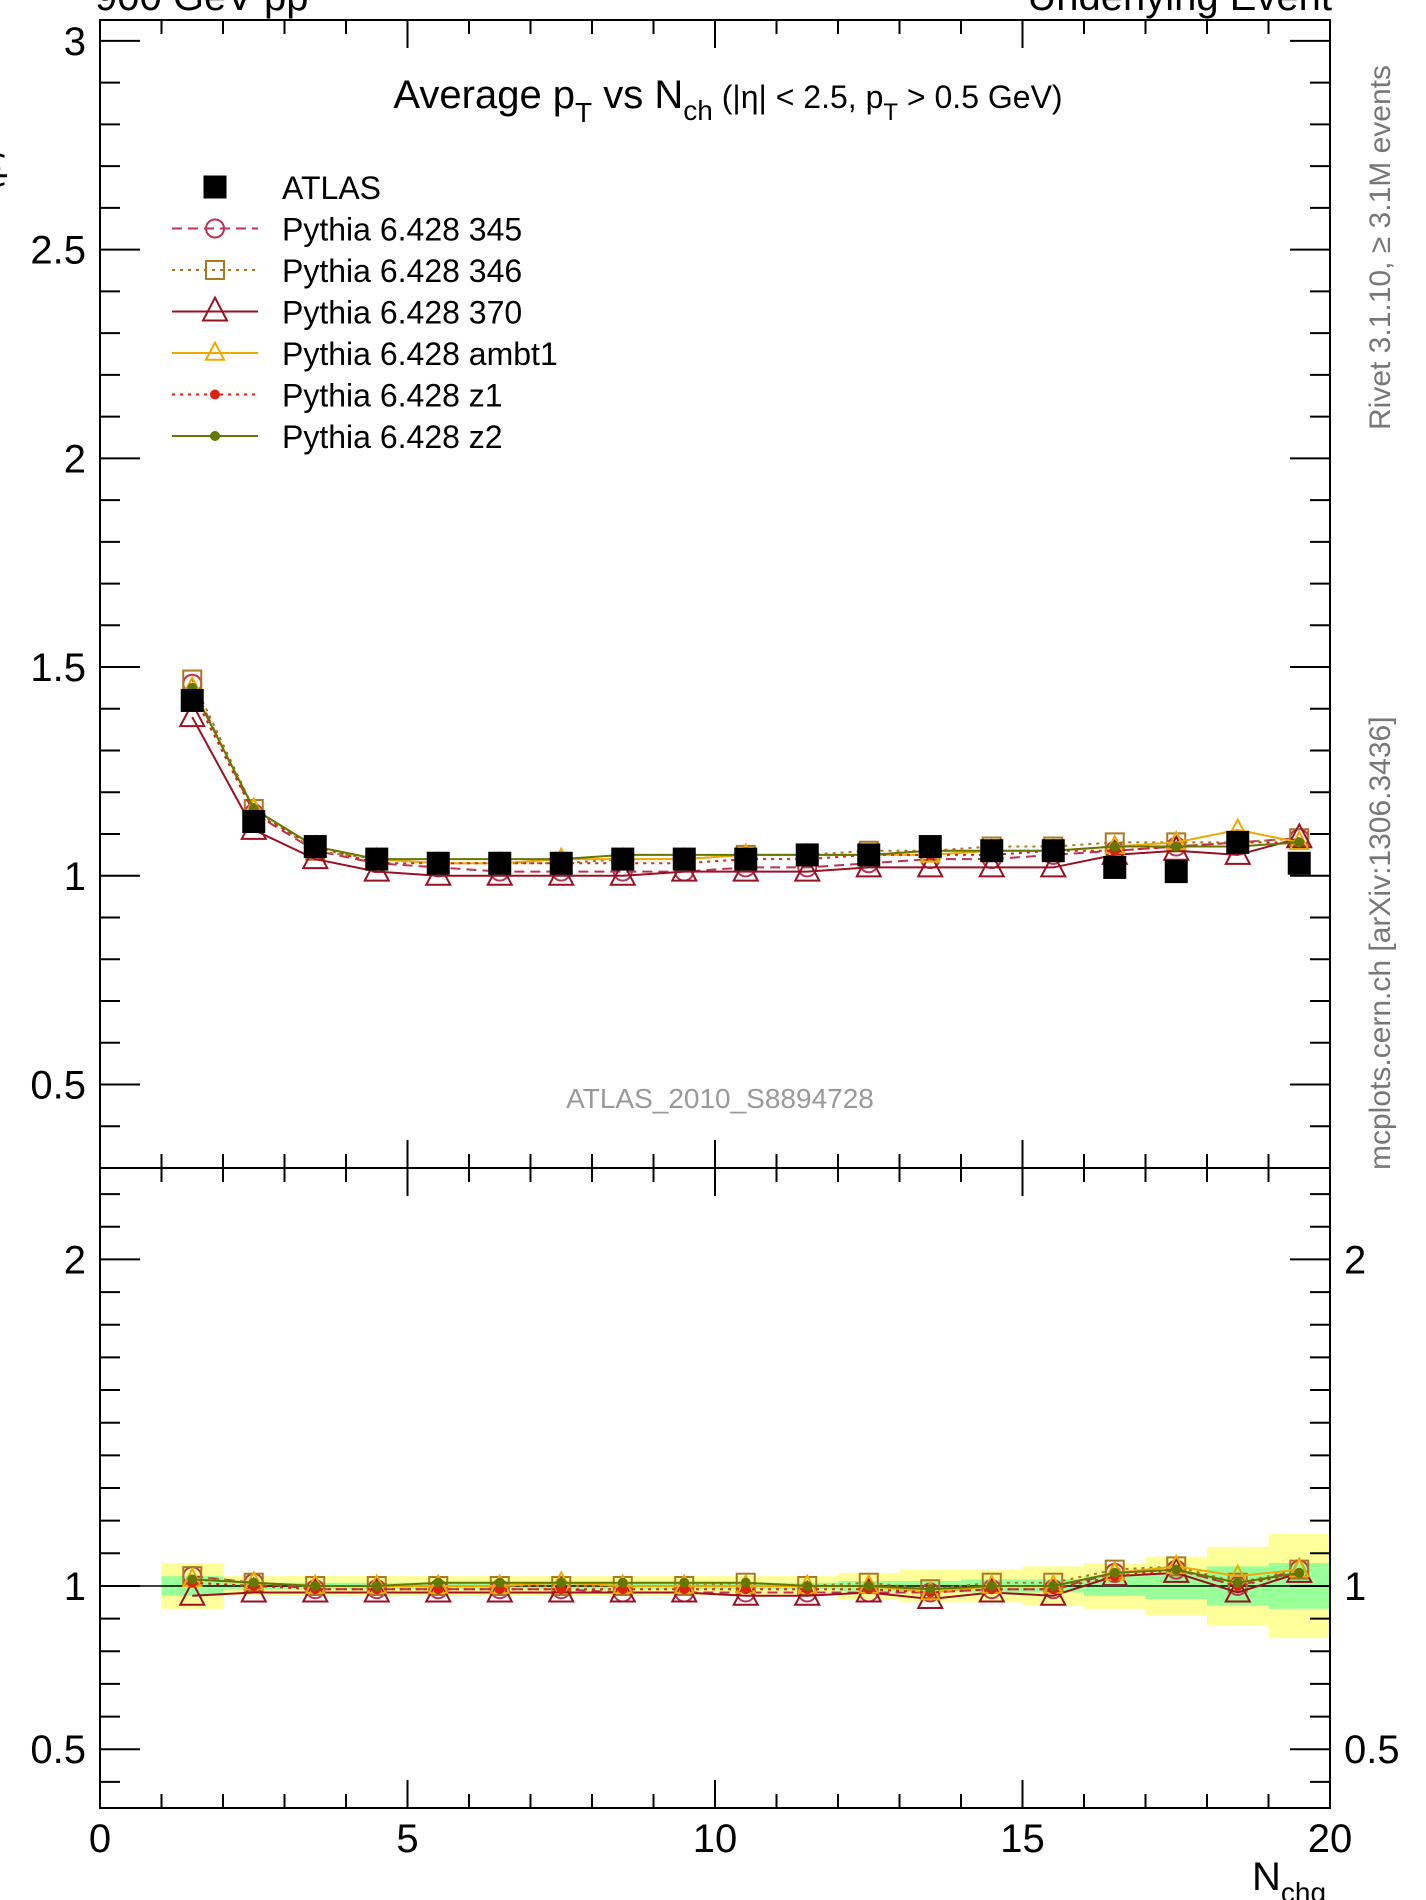 The height and width of the screenshot is (1900, 1426). Describe the element at coordinates (637, 95) in the screenshot. I see `title-part-2: vs N` at that location.